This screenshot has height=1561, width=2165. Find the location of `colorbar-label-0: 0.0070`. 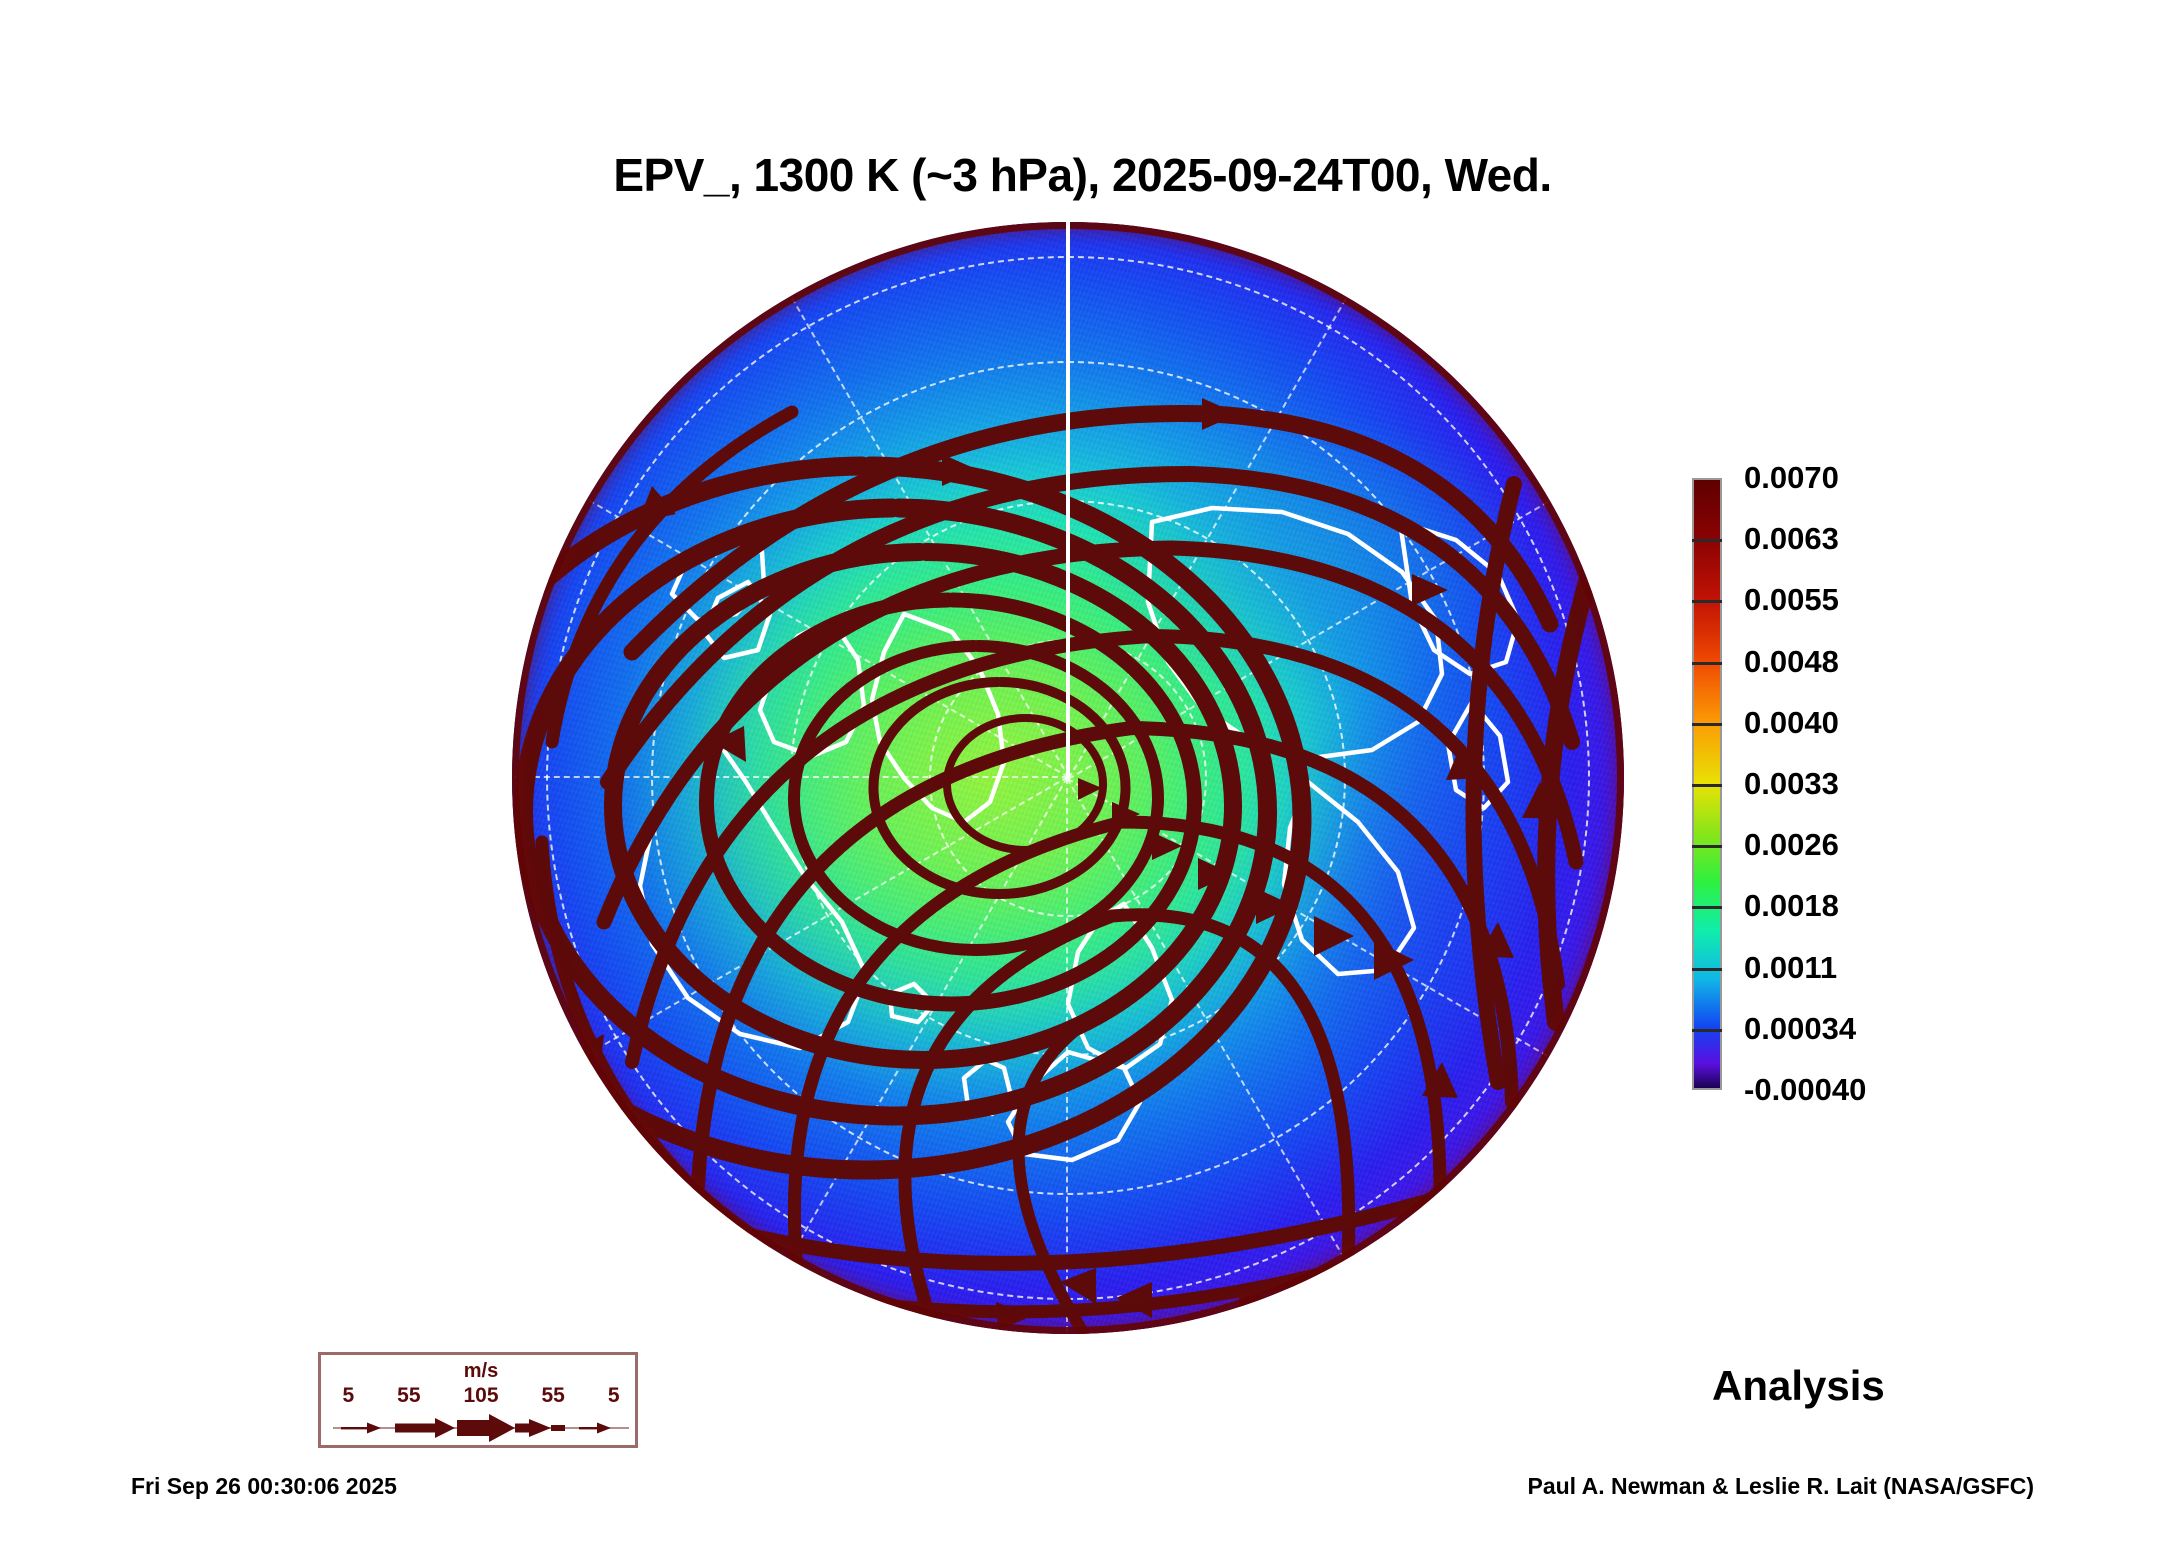

colorbar-label-0: 0.0070 is located at coordinates (1791, 477).